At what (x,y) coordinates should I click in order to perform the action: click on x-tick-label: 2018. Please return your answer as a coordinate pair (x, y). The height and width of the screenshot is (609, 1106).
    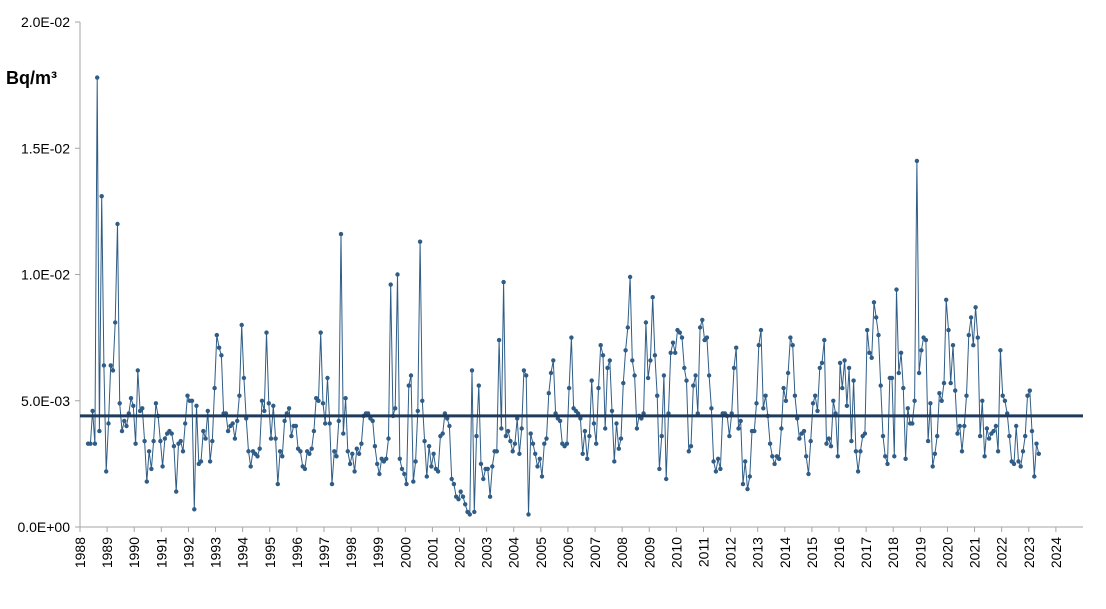
    Looking at the image, I should click on (893, 552).